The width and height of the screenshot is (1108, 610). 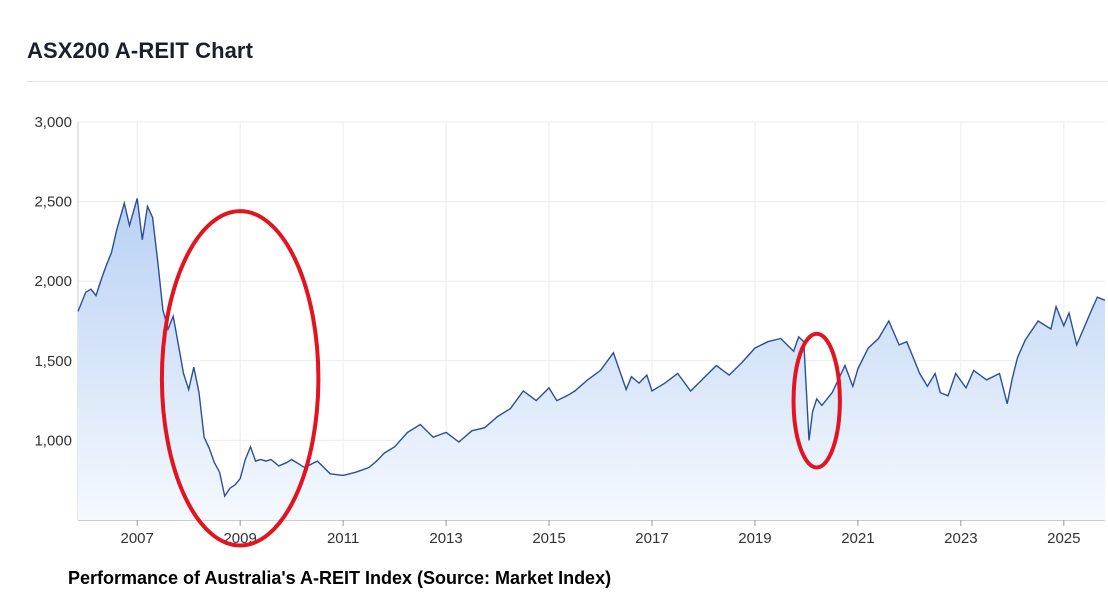 I want to click on x-tick-label: 2017, so click(x=651, y=538).